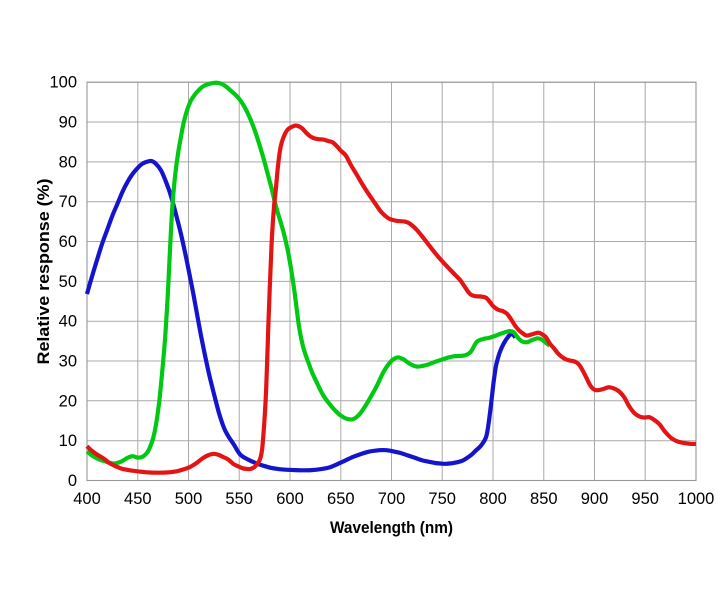 Image resolution: width=720 pixels, height=600 pixels. I want to click on svg-text: 850, so click(544, 499).